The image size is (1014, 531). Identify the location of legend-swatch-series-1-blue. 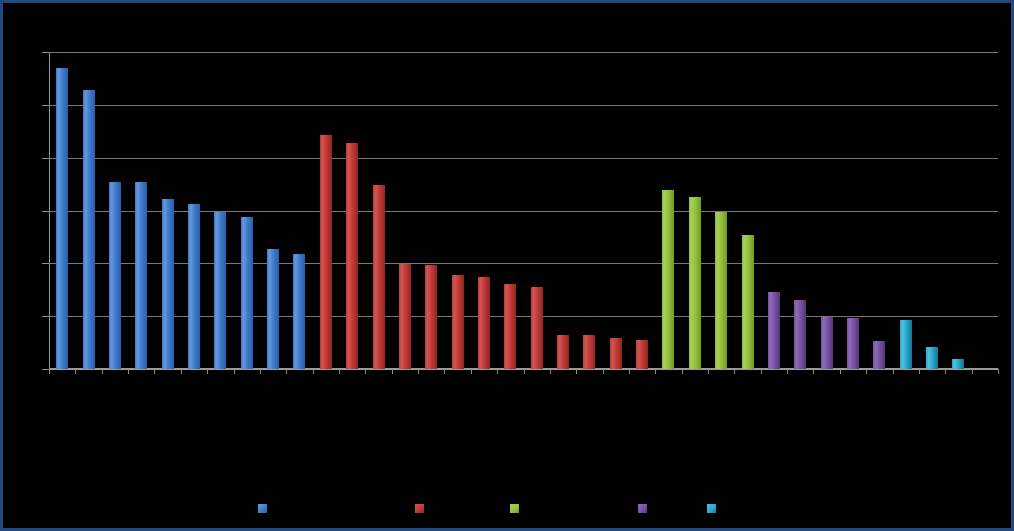
(262, 508).